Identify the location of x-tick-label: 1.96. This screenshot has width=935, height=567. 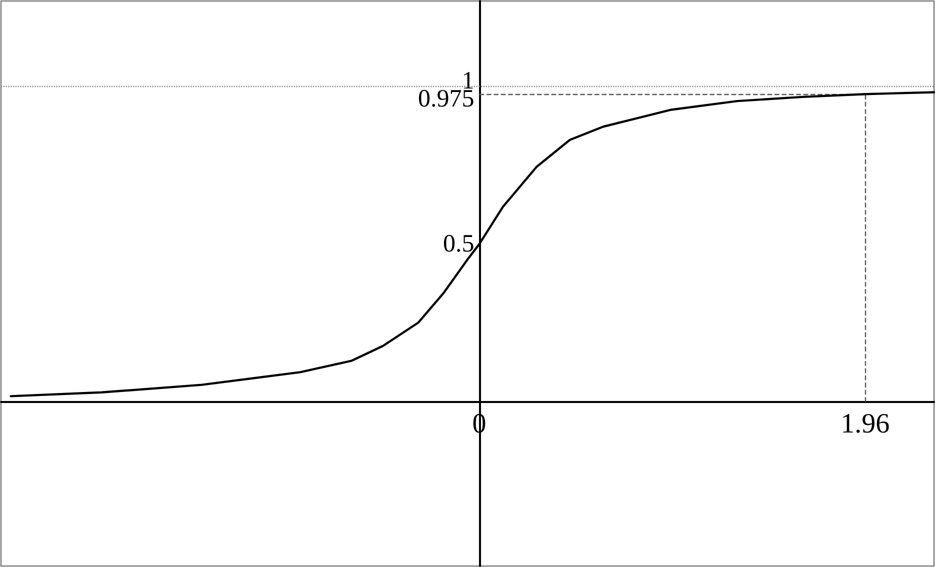
(865, 424).